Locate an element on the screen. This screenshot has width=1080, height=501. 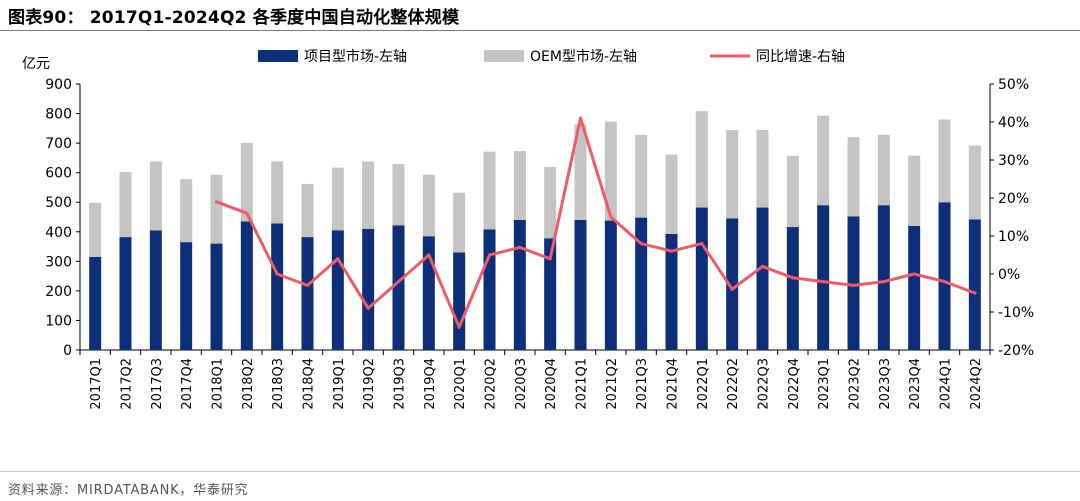
x-tick-label: 2022Q4 is located at coordinates (794, 384).